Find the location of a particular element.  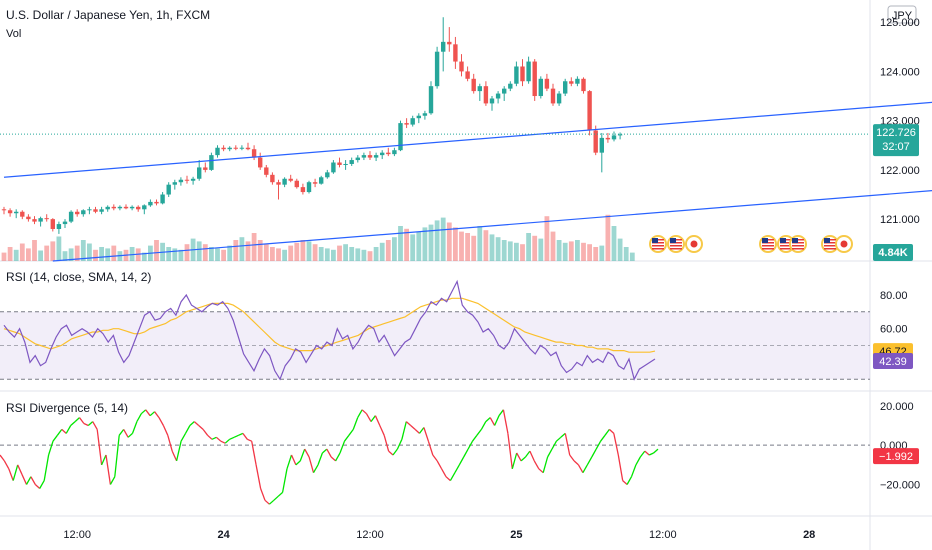

time-tick-label: 12:00 is located at coordinates (370, 535).